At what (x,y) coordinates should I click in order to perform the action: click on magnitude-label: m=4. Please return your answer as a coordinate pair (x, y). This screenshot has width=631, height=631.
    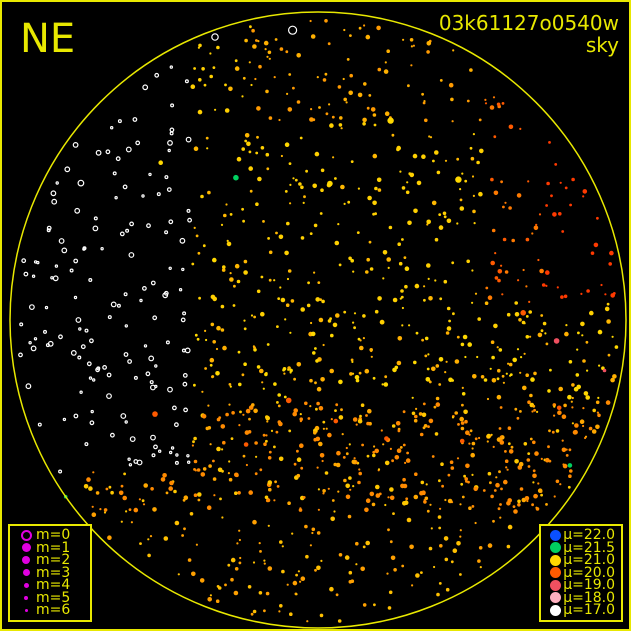
    Looking at the image, I should click on (53, 585).